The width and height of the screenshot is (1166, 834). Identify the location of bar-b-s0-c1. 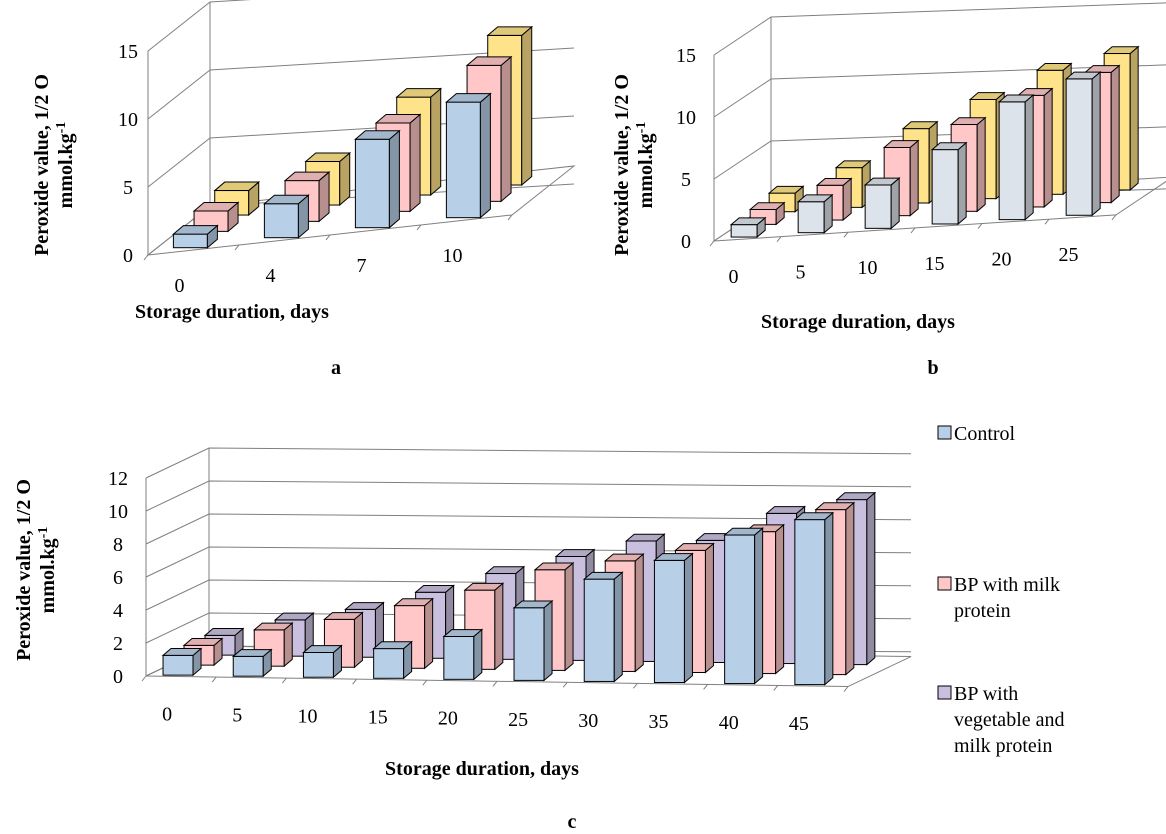
(815, 213).